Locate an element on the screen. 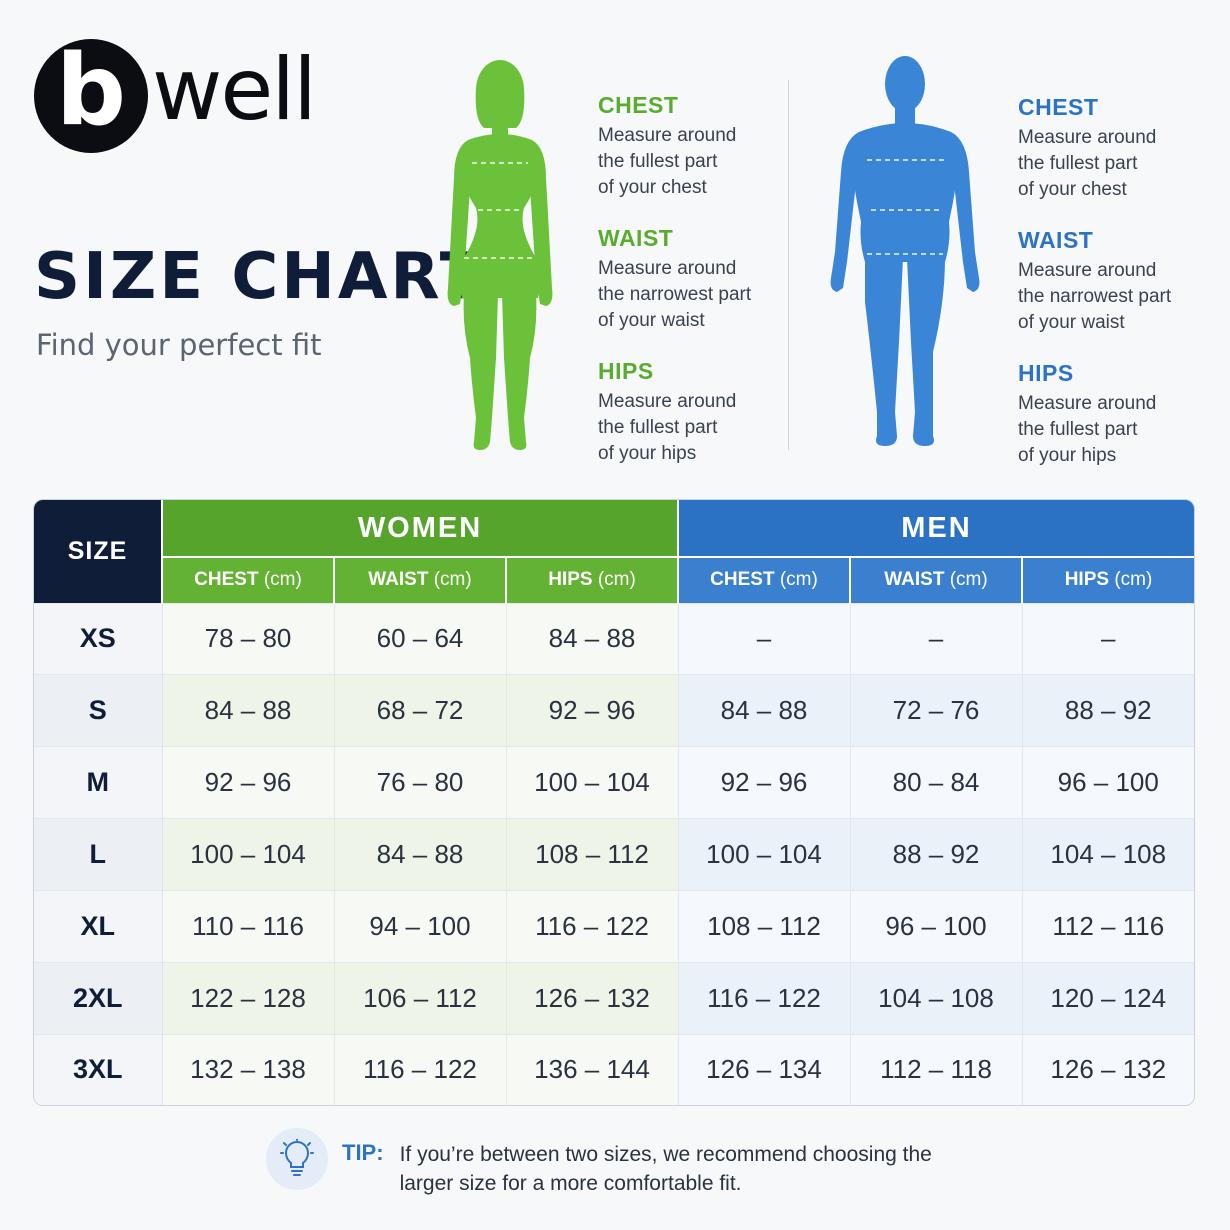 This screenshot has width=1230, height=1230. women-chest-header: CHEST (cm) is located at coordinates (247, 579).